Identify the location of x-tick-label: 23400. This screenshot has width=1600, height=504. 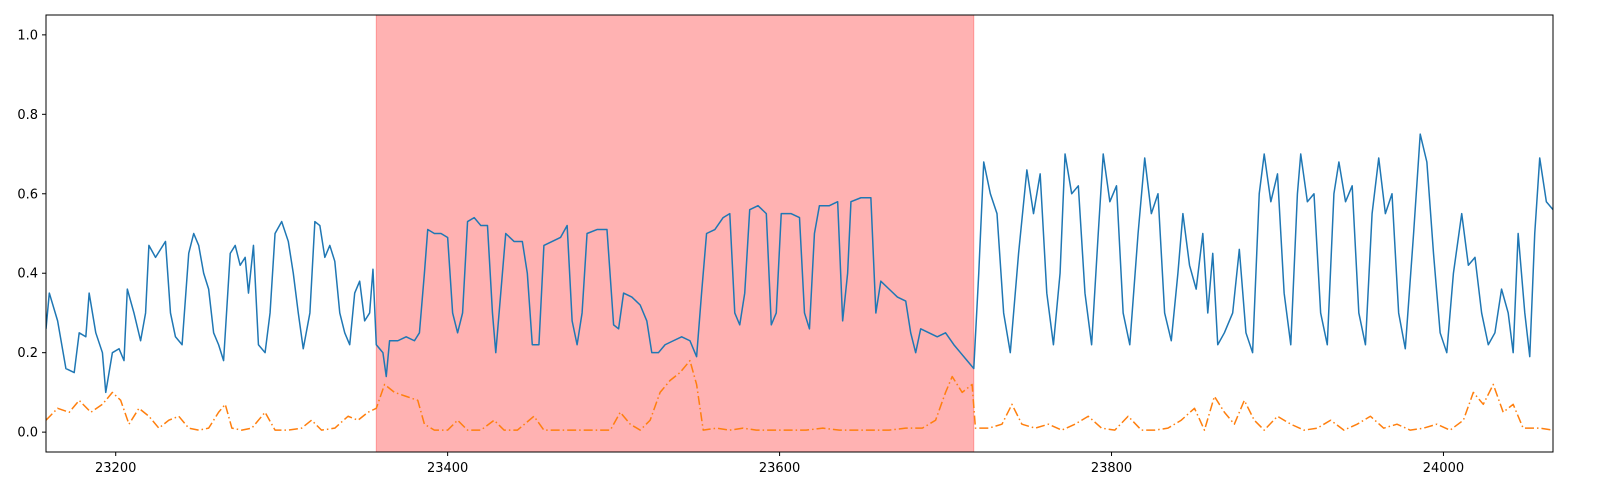
(447, 468).